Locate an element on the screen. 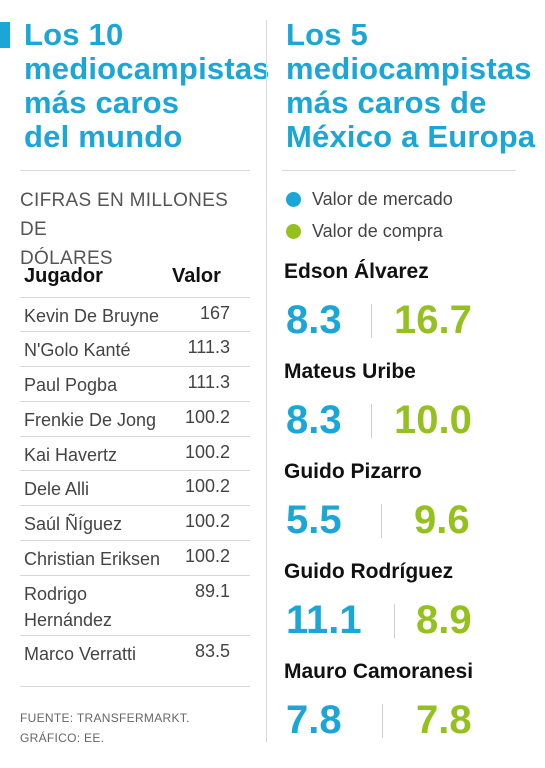 The image size is (545, 768). right-title-line: más caros de is located at coordinates (386, 102).